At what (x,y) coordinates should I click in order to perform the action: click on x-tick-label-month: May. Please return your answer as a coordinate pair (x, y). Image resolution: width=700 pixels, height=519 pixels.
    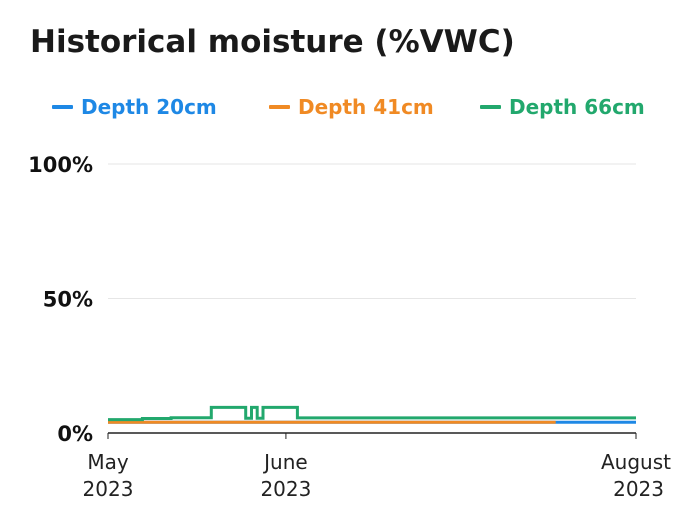
    Looking at the image, I should click on (108, 462).